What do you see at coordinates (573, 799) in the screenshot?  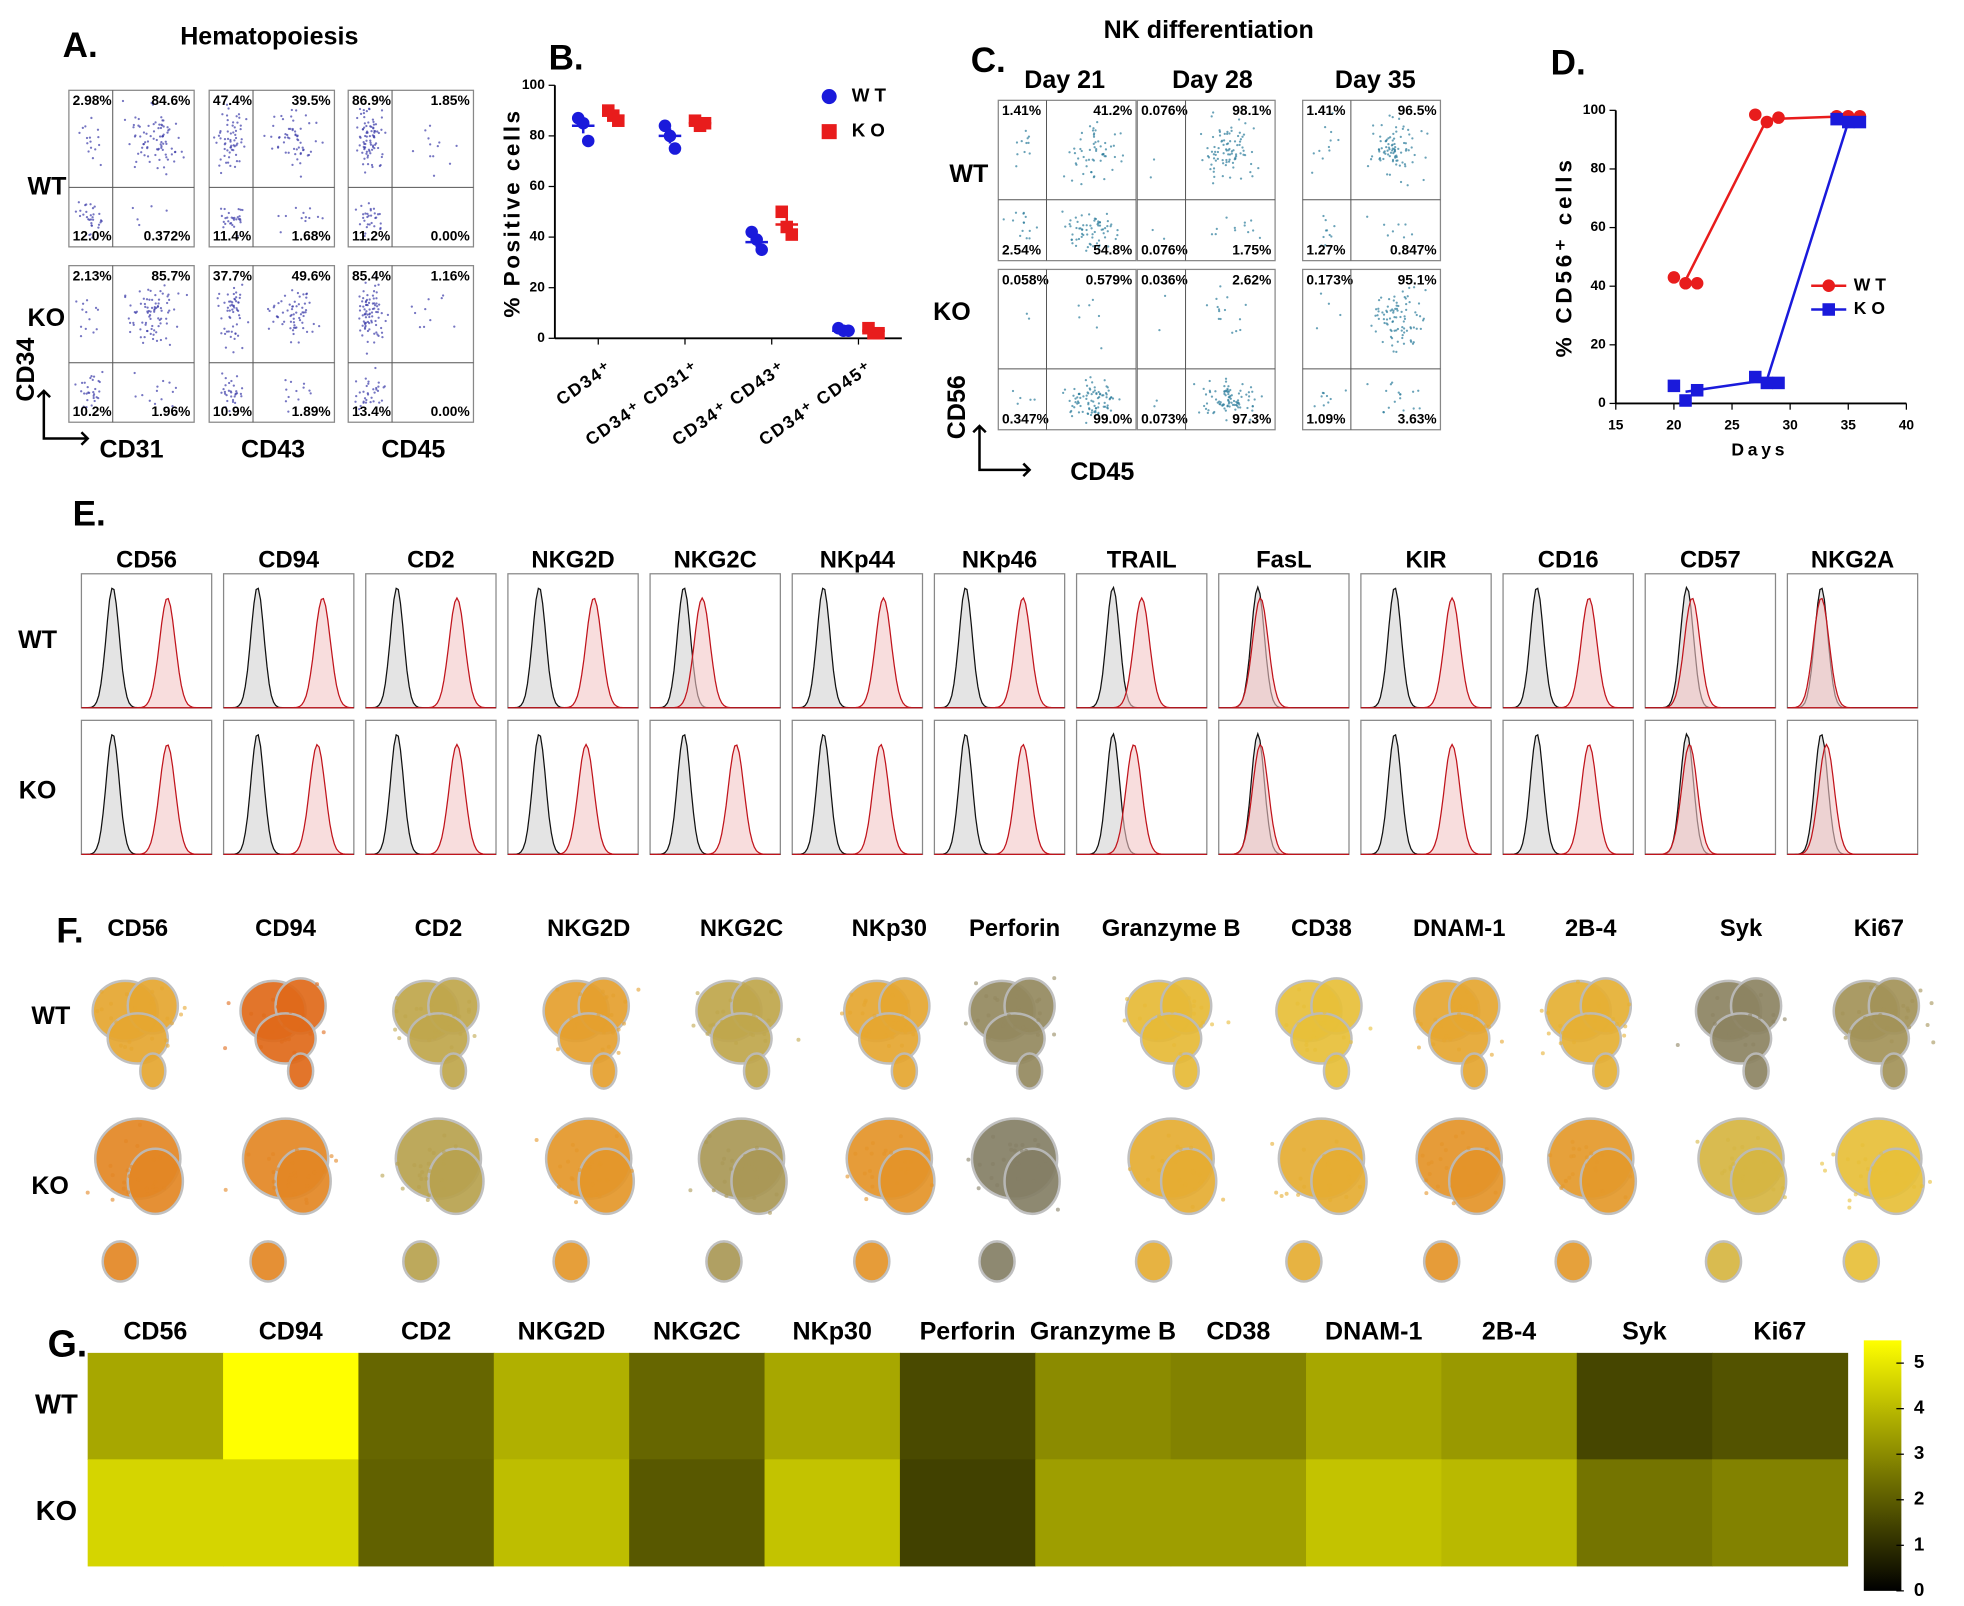 I see `stained-histogram` at bounding box center [573, 799].